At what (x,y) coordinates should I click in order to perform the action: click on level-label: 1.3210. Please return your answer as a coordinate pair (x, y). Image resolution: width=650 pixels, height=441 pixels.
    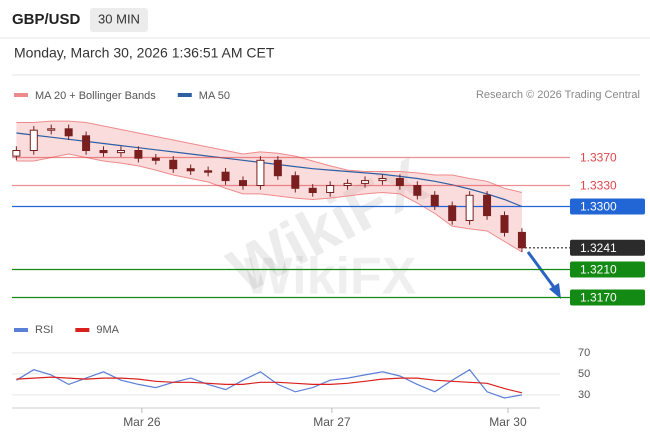
    Looking at the image, I should click on (598, 270).